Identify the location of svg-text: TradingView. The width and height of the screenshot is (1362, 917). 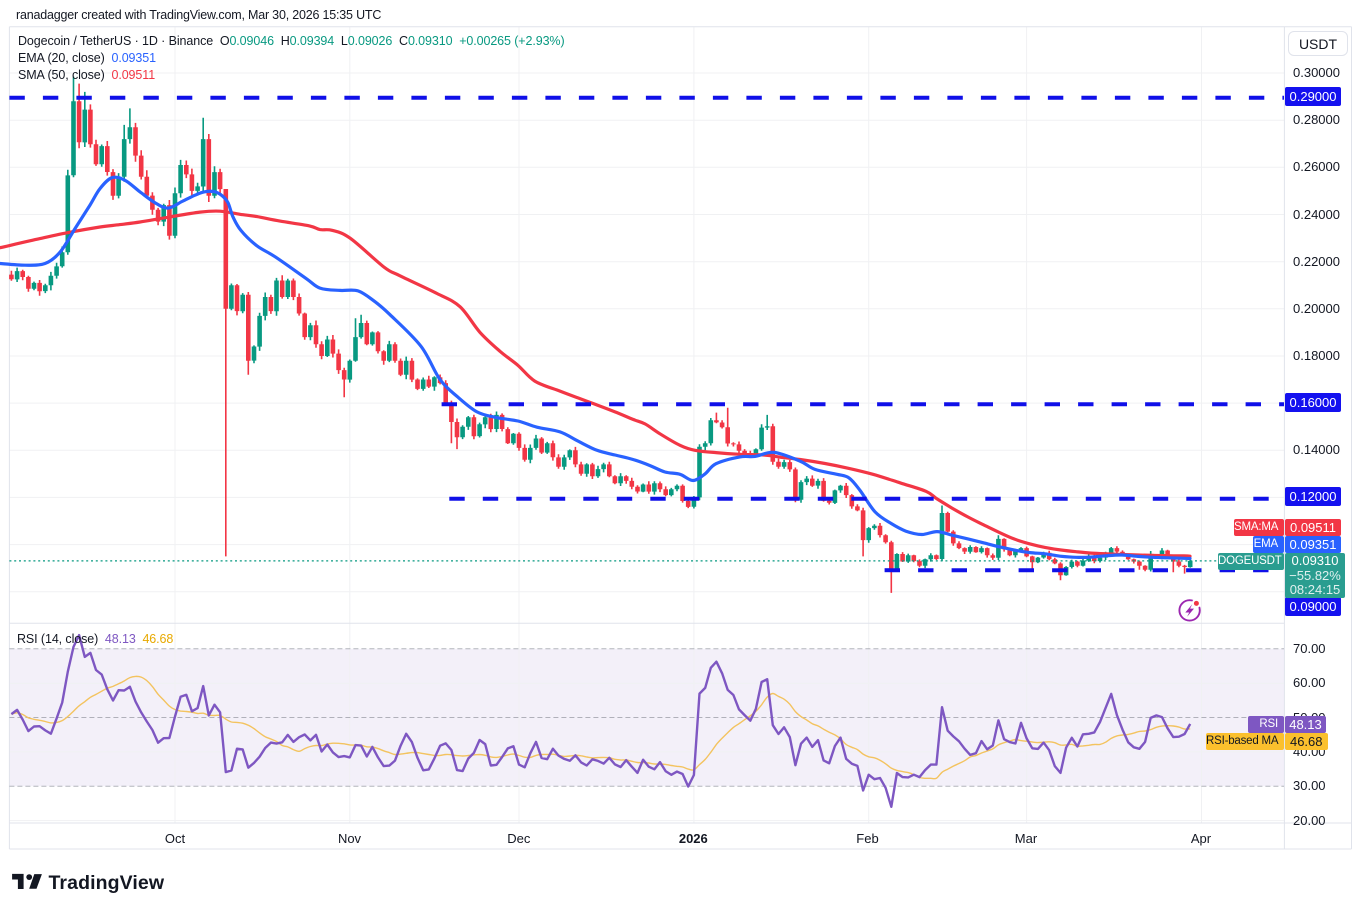
(107, 883).